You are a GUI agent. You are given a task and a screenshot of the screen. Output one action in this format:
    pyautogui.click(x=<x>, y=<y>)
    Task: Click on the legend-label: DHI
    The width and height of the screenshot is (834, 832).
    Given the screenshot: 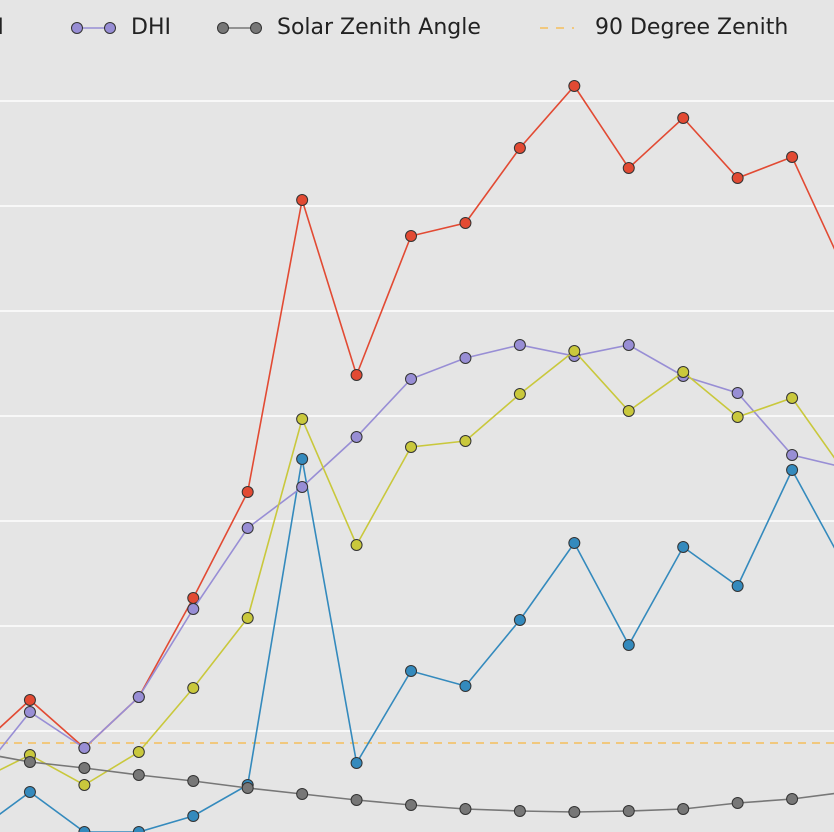 What is the action you would take?
    pyautogui.click(x=151, y=27)
    